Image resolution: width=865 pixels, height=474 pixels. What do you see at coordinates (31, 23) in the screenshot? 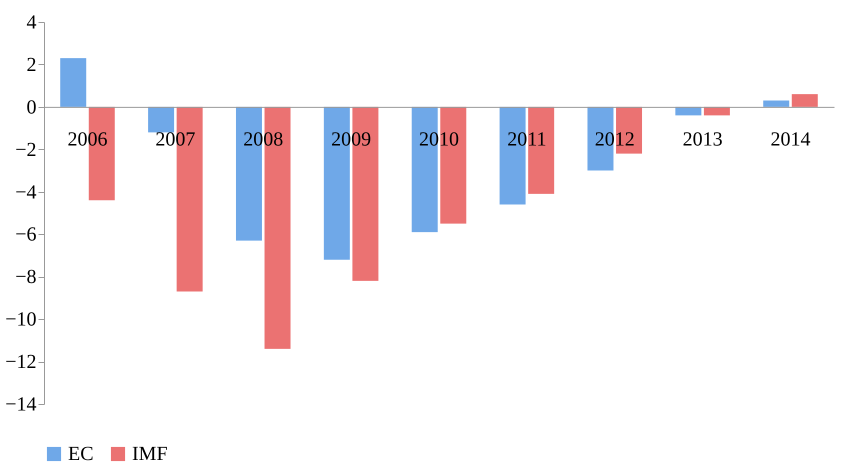
I see `y-tick-label: 4` at bounding box center [31, 23].